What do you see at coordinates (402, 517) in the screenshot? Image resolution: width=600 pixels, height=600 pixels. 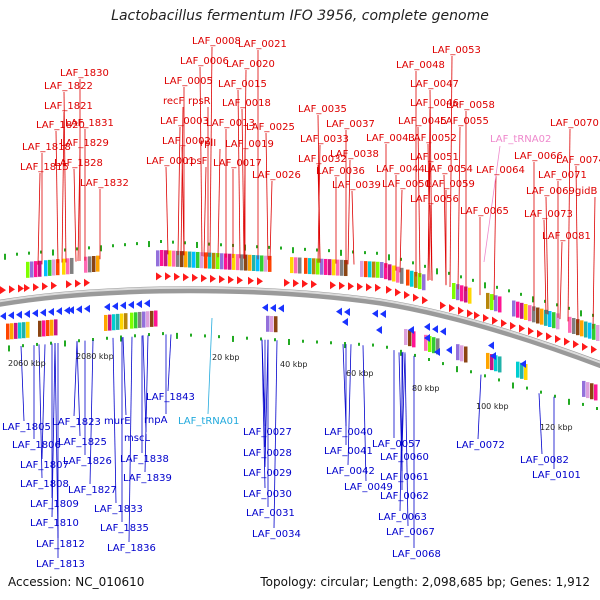 I see `reverse-gene-label: LAF_0063` at bounding box center [402, 517].